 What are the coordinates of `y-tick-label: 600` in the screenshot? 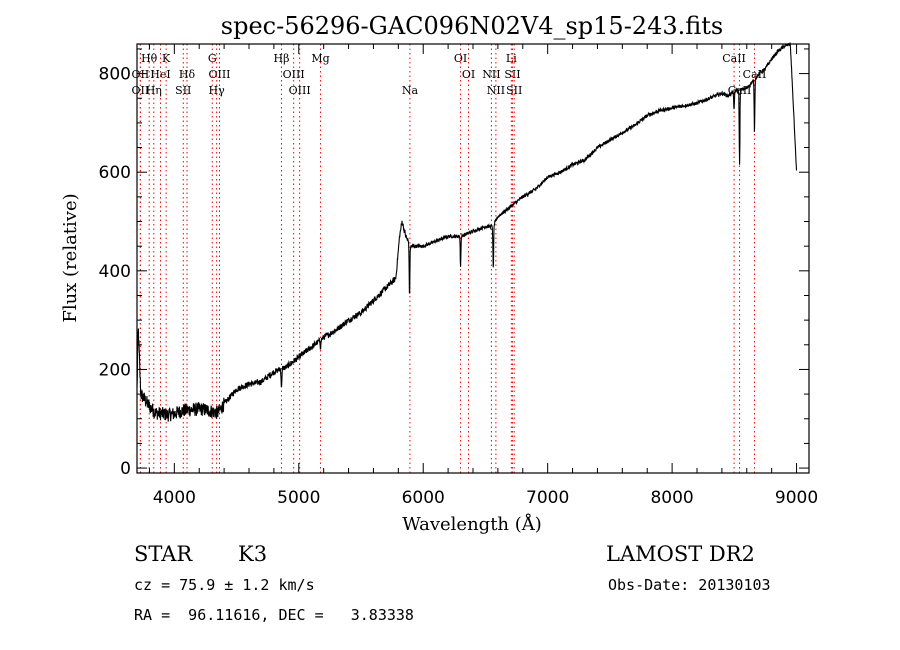 It's located at (115, 173).